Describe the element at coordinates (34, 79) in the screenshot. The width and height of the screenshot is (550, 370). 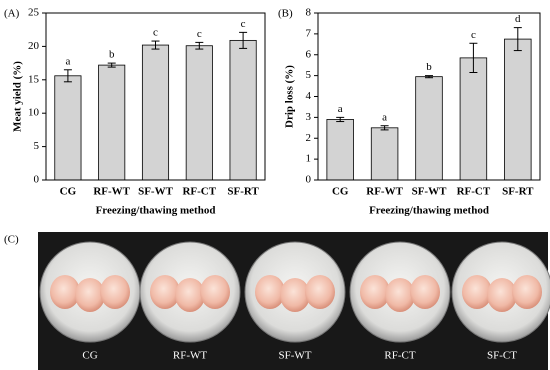
I see `y-tick-label: 15` at that location.